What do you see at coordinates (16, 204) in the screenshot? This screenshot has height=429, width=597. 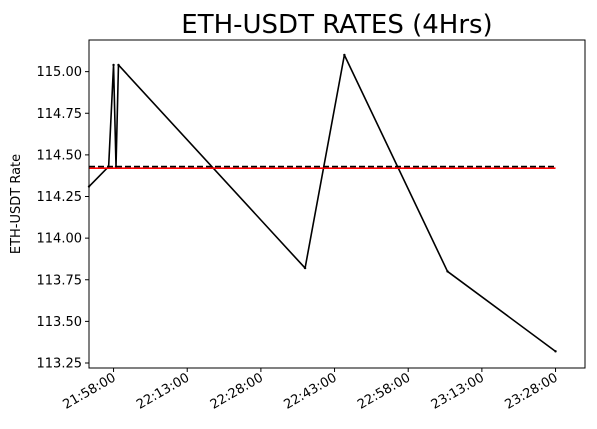 I see `y-axis-label: ETH-USDT Rate` at bounding box center [16, 204].